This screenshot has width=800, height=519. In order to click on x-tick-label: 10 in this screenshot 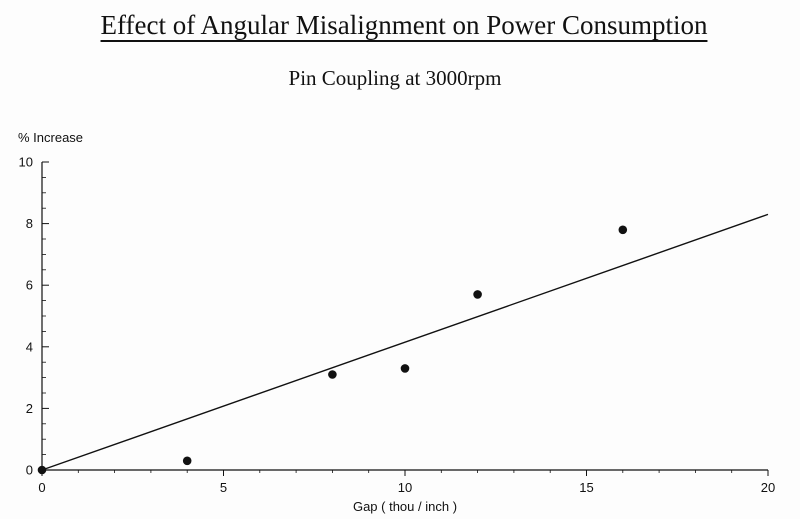, I will do `click(405, 487)`.